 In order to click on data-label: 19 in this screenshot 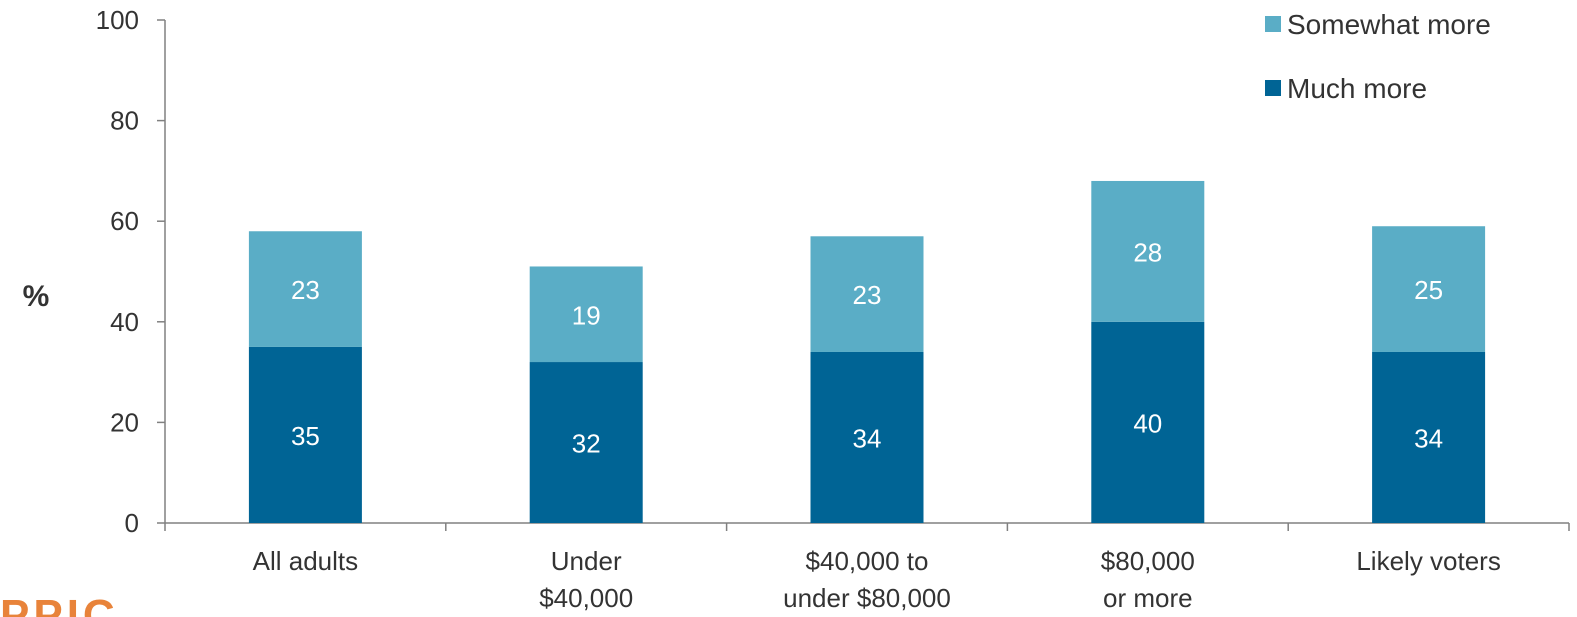, I will do `click(586, 315)`.